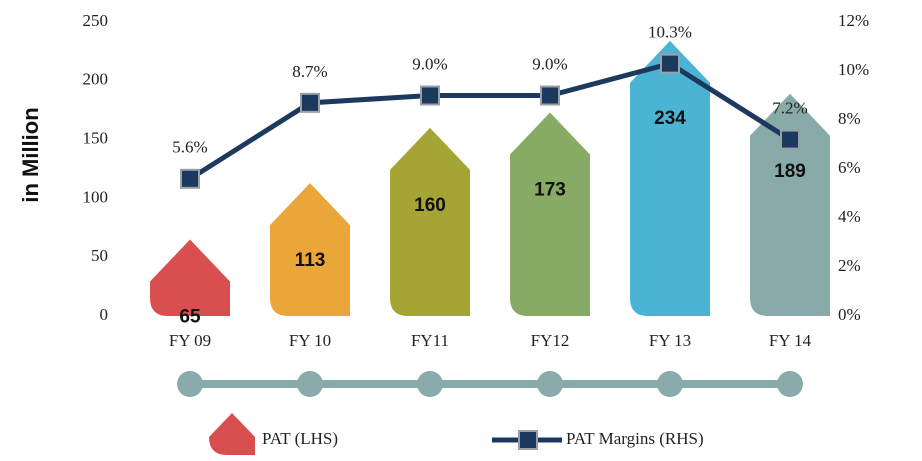 The width and height of the screenshot is (922, 461). I want to click on bar-value-label: 160, so click(430, 205).